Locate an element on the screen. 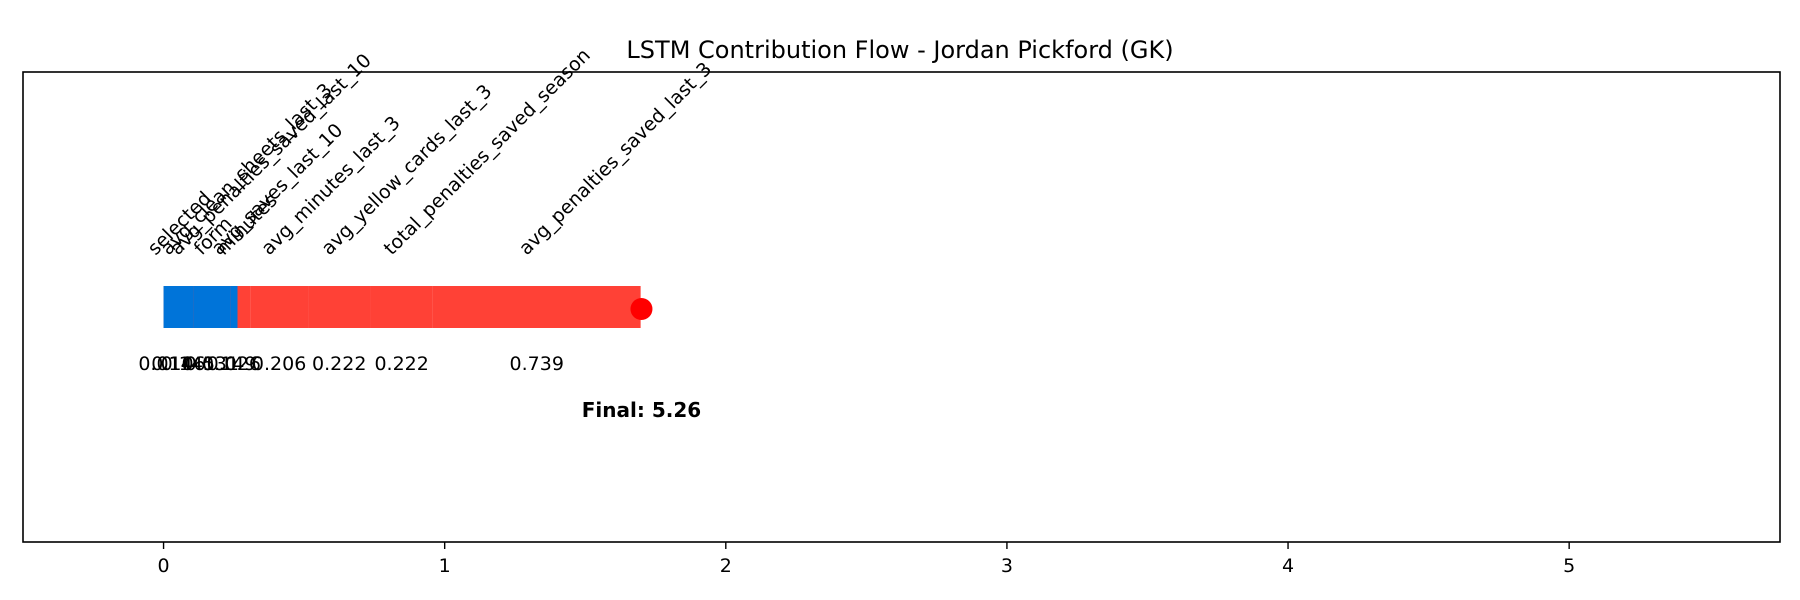 The height and width of the screenshot is (600, 1800). value-label: 0.149 is located at coordinates (229, 364).